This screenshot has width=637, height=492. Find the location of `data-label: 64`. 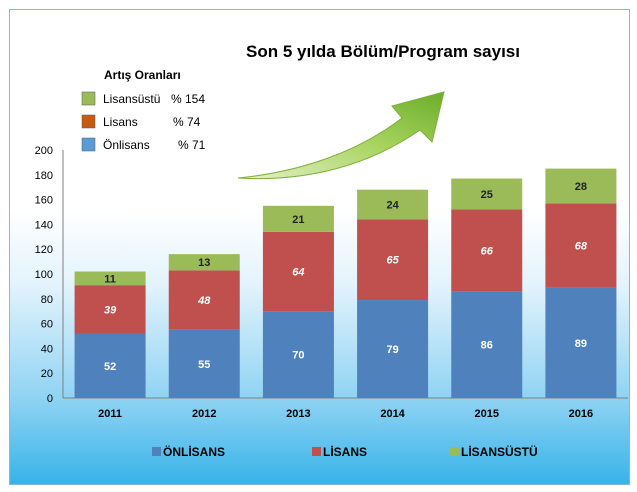

data-label: 64 is located at coordinates (298, 273).